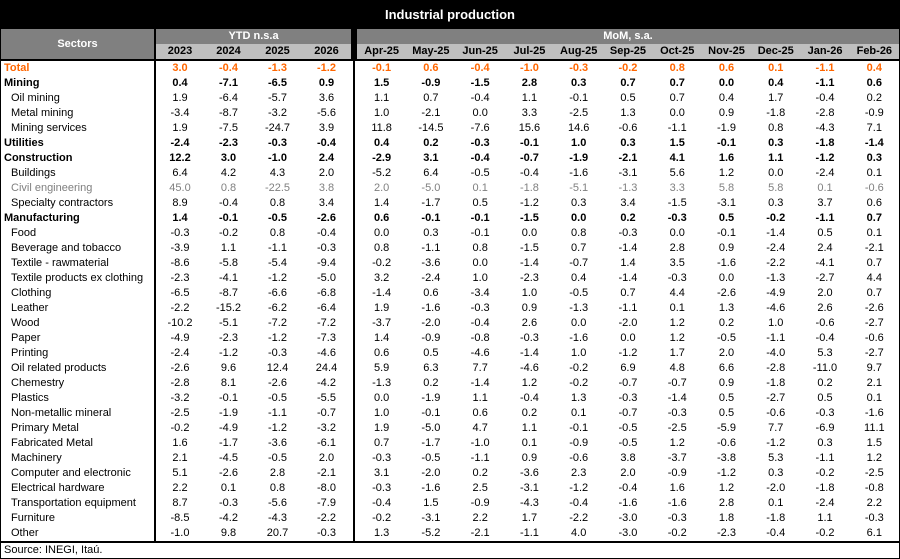  What do you see at coordinates (277, 173) in the screenshot?
I see `ytd-cell: 4.3` at bounding box center [277, 173].